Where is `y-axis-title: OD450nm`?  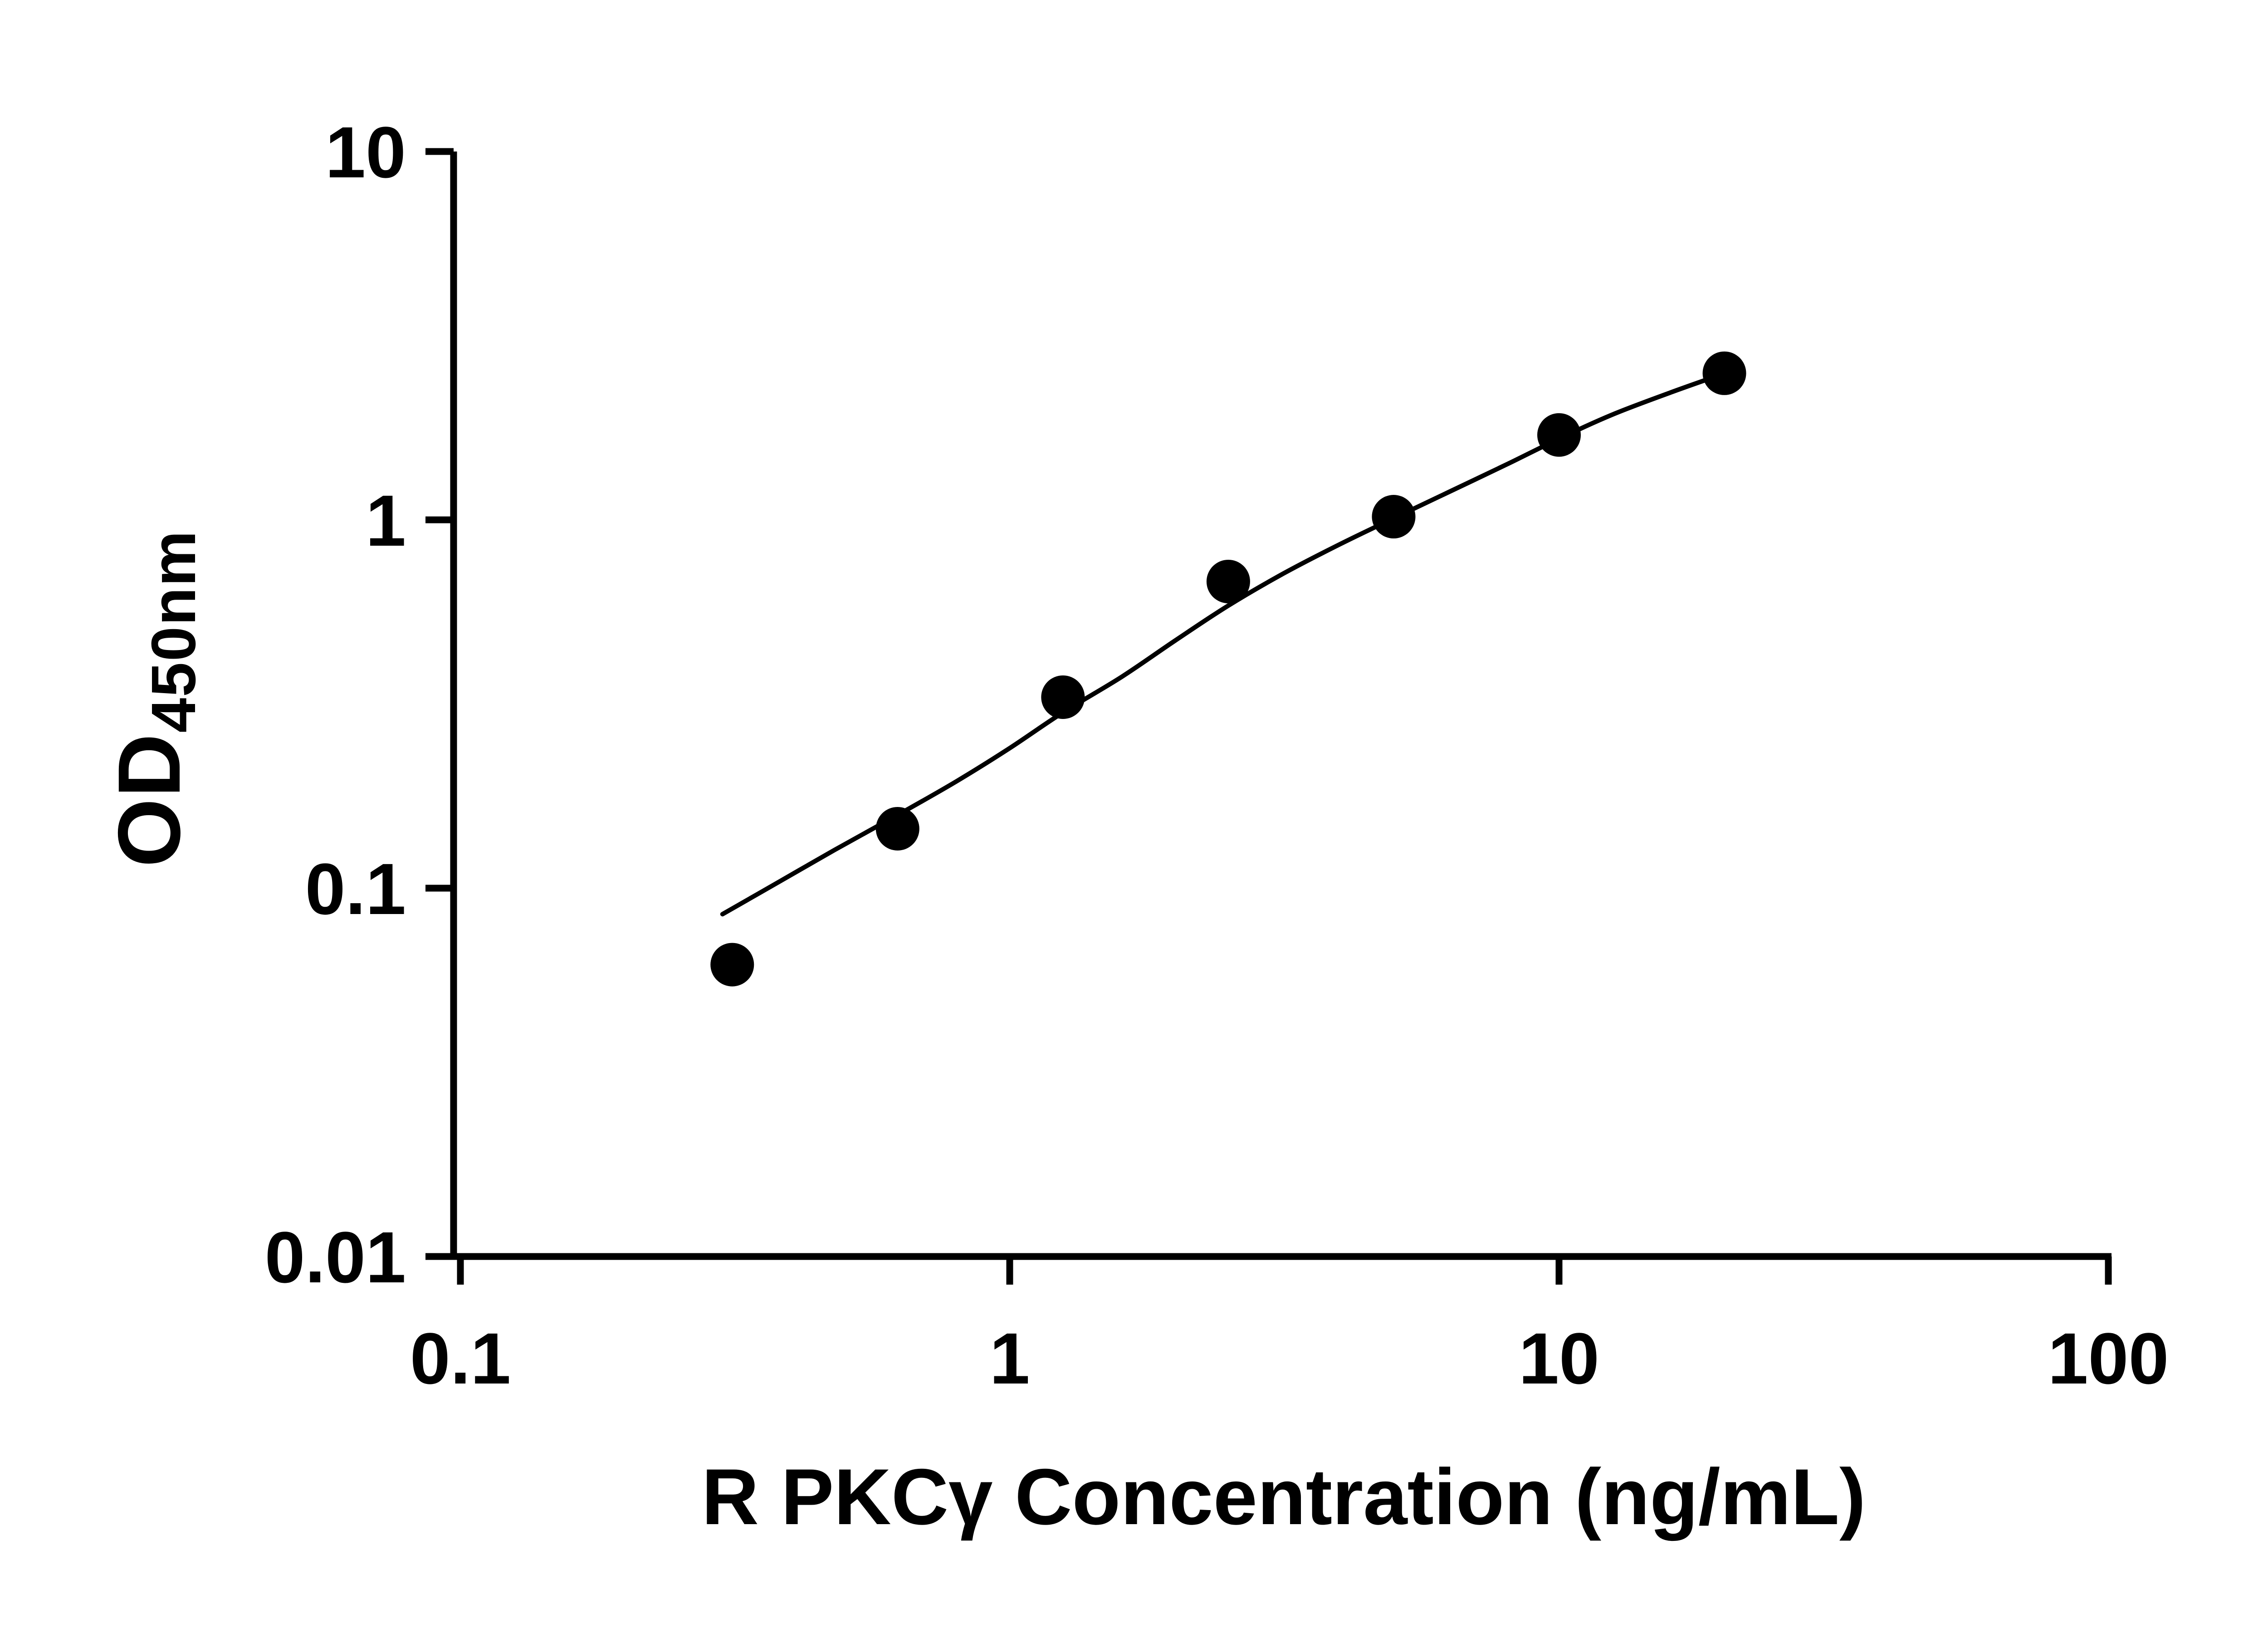 y-axis-title: OD450nm is located at coordinates (154, 698).